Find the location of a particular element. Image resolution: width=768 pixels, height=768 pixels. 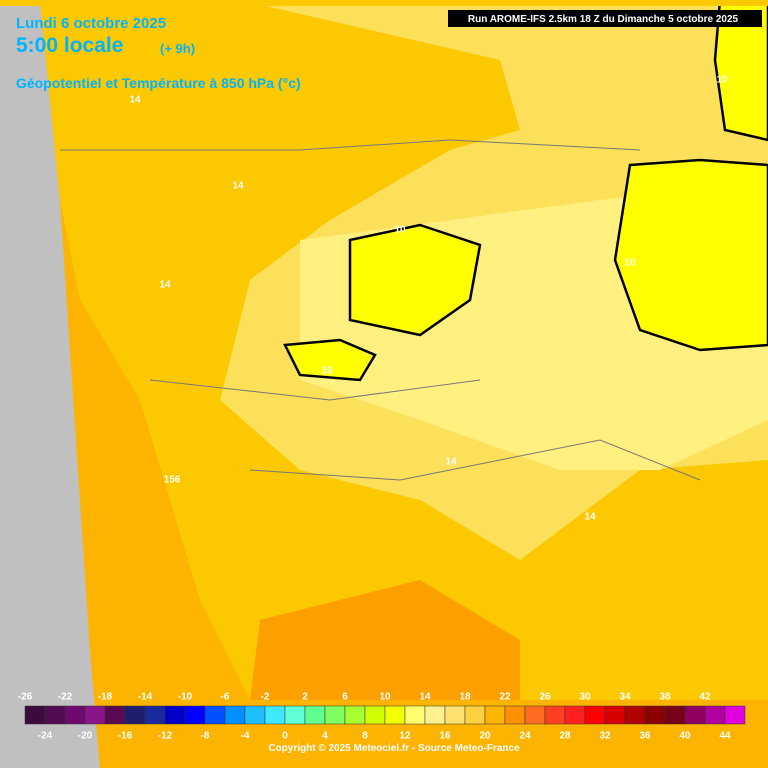

colorbar-label: 28 is located at coordinates (565, 736).